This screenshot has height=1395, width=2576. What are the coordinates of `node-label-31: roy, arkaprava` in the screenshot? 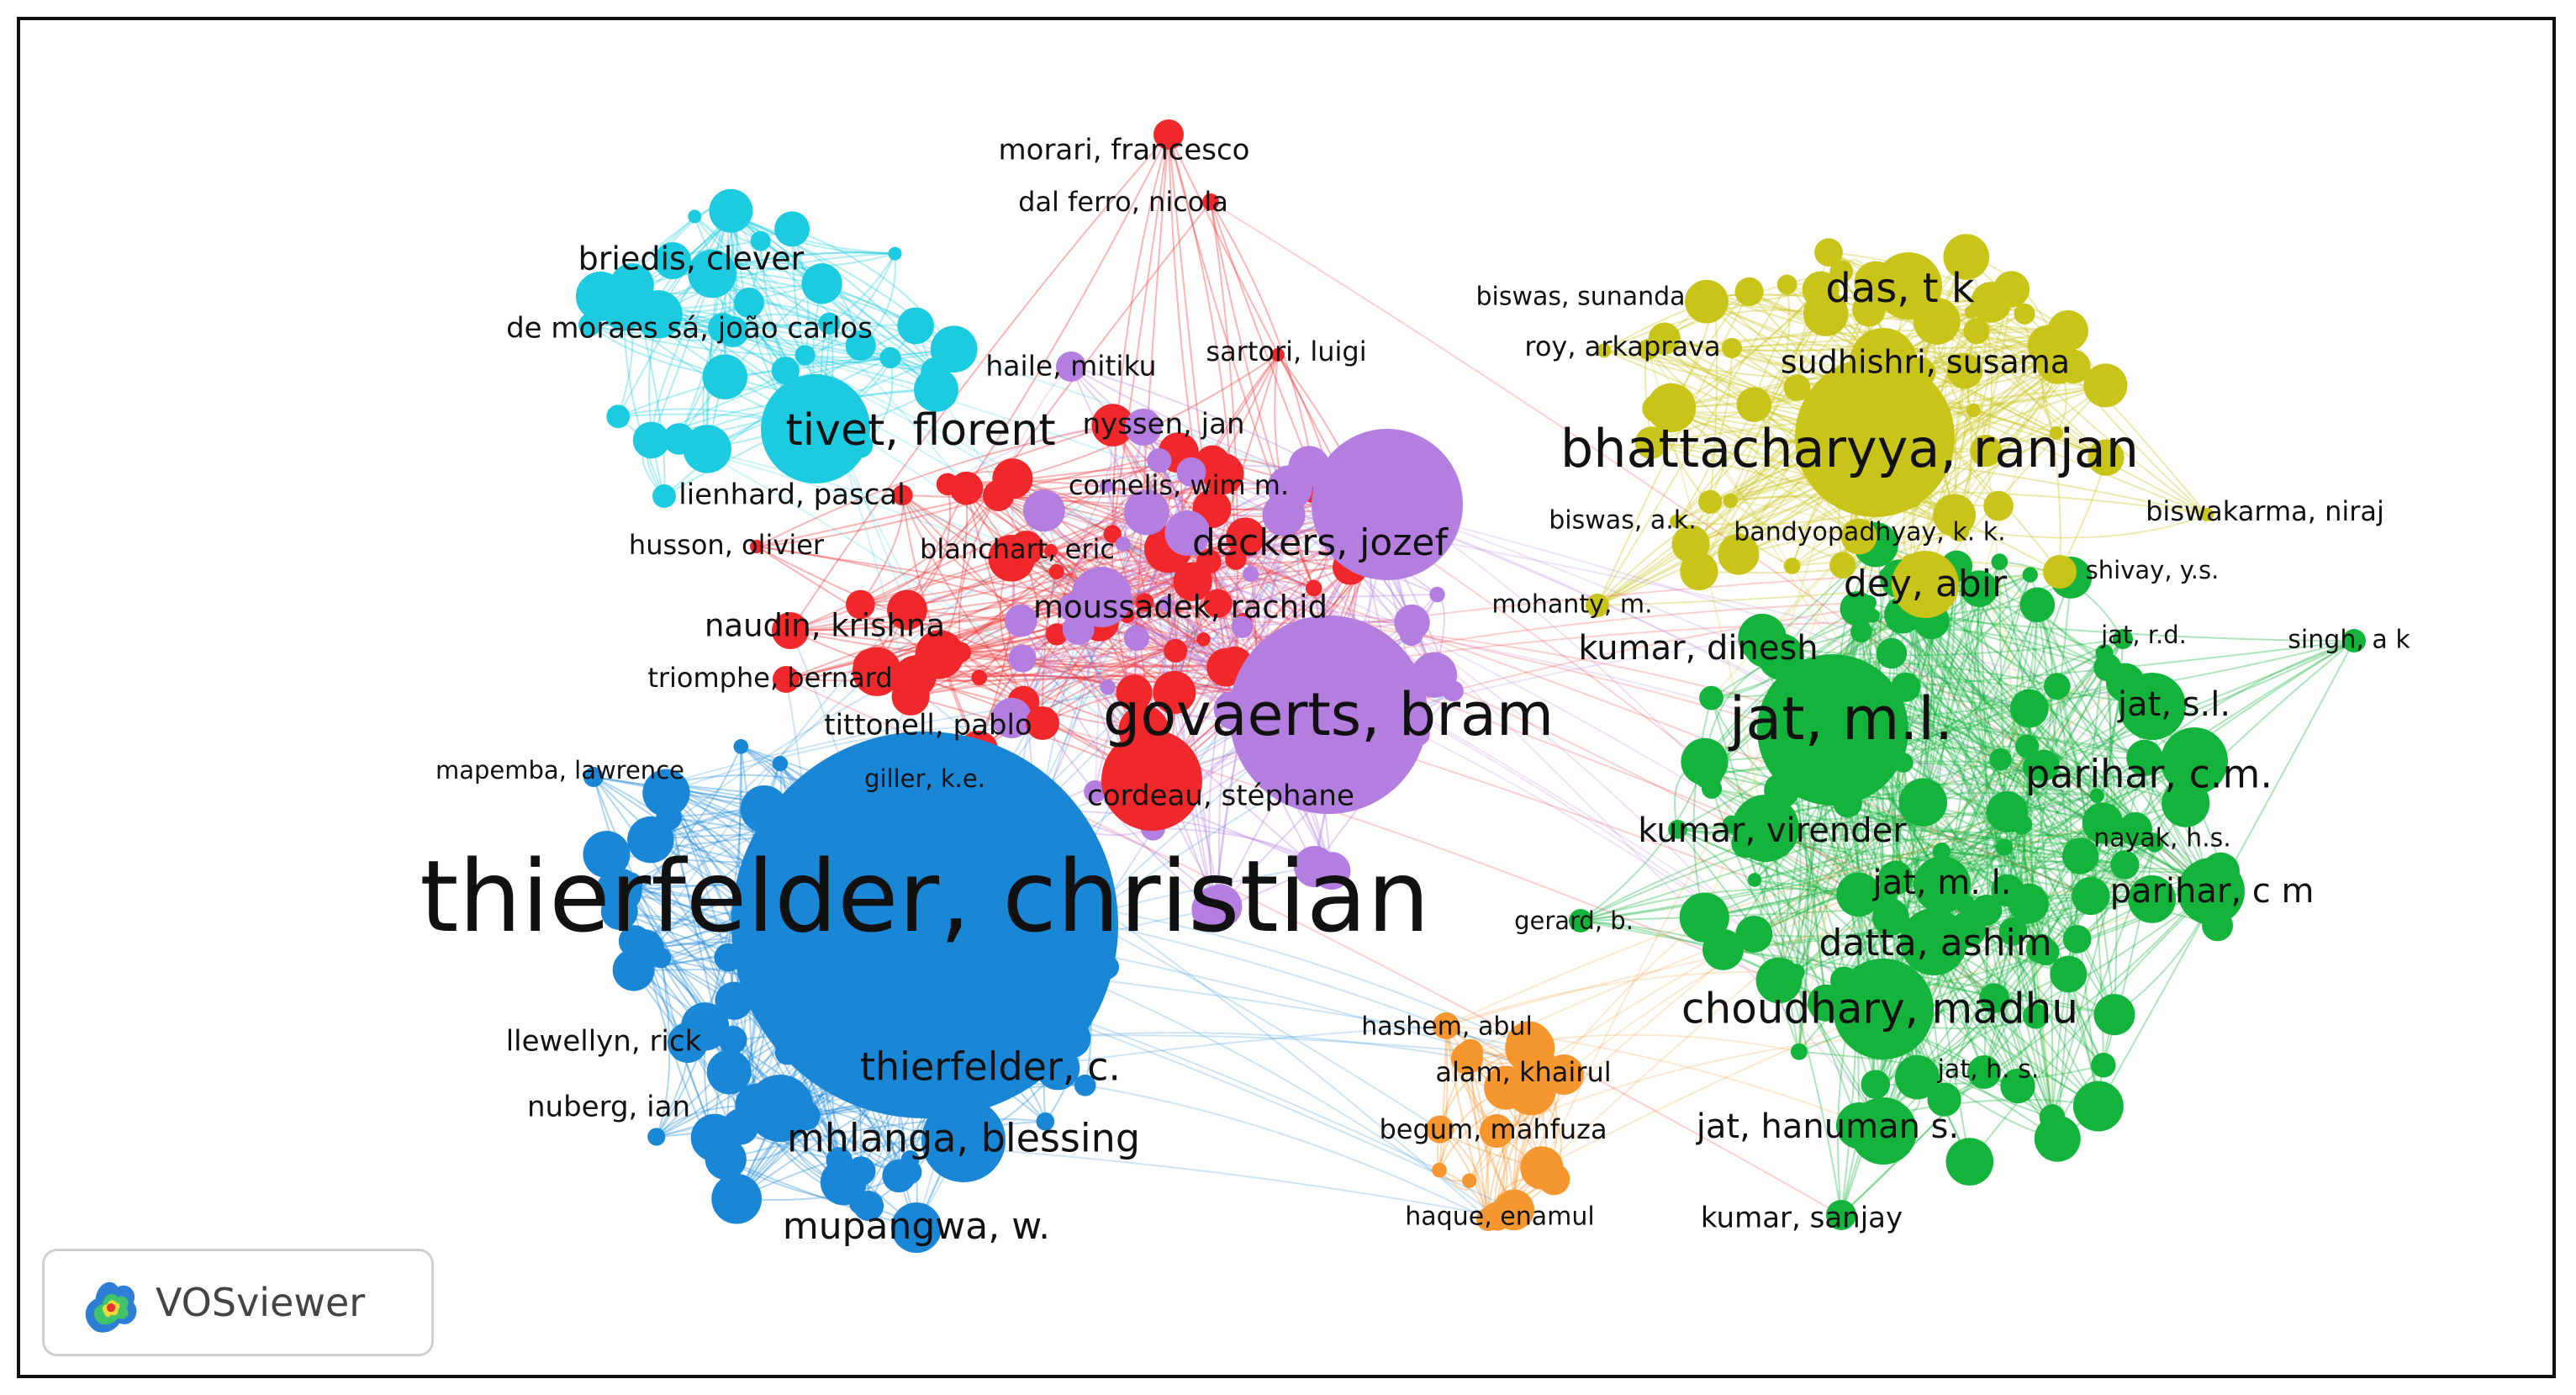 It's located at (1622, 346).